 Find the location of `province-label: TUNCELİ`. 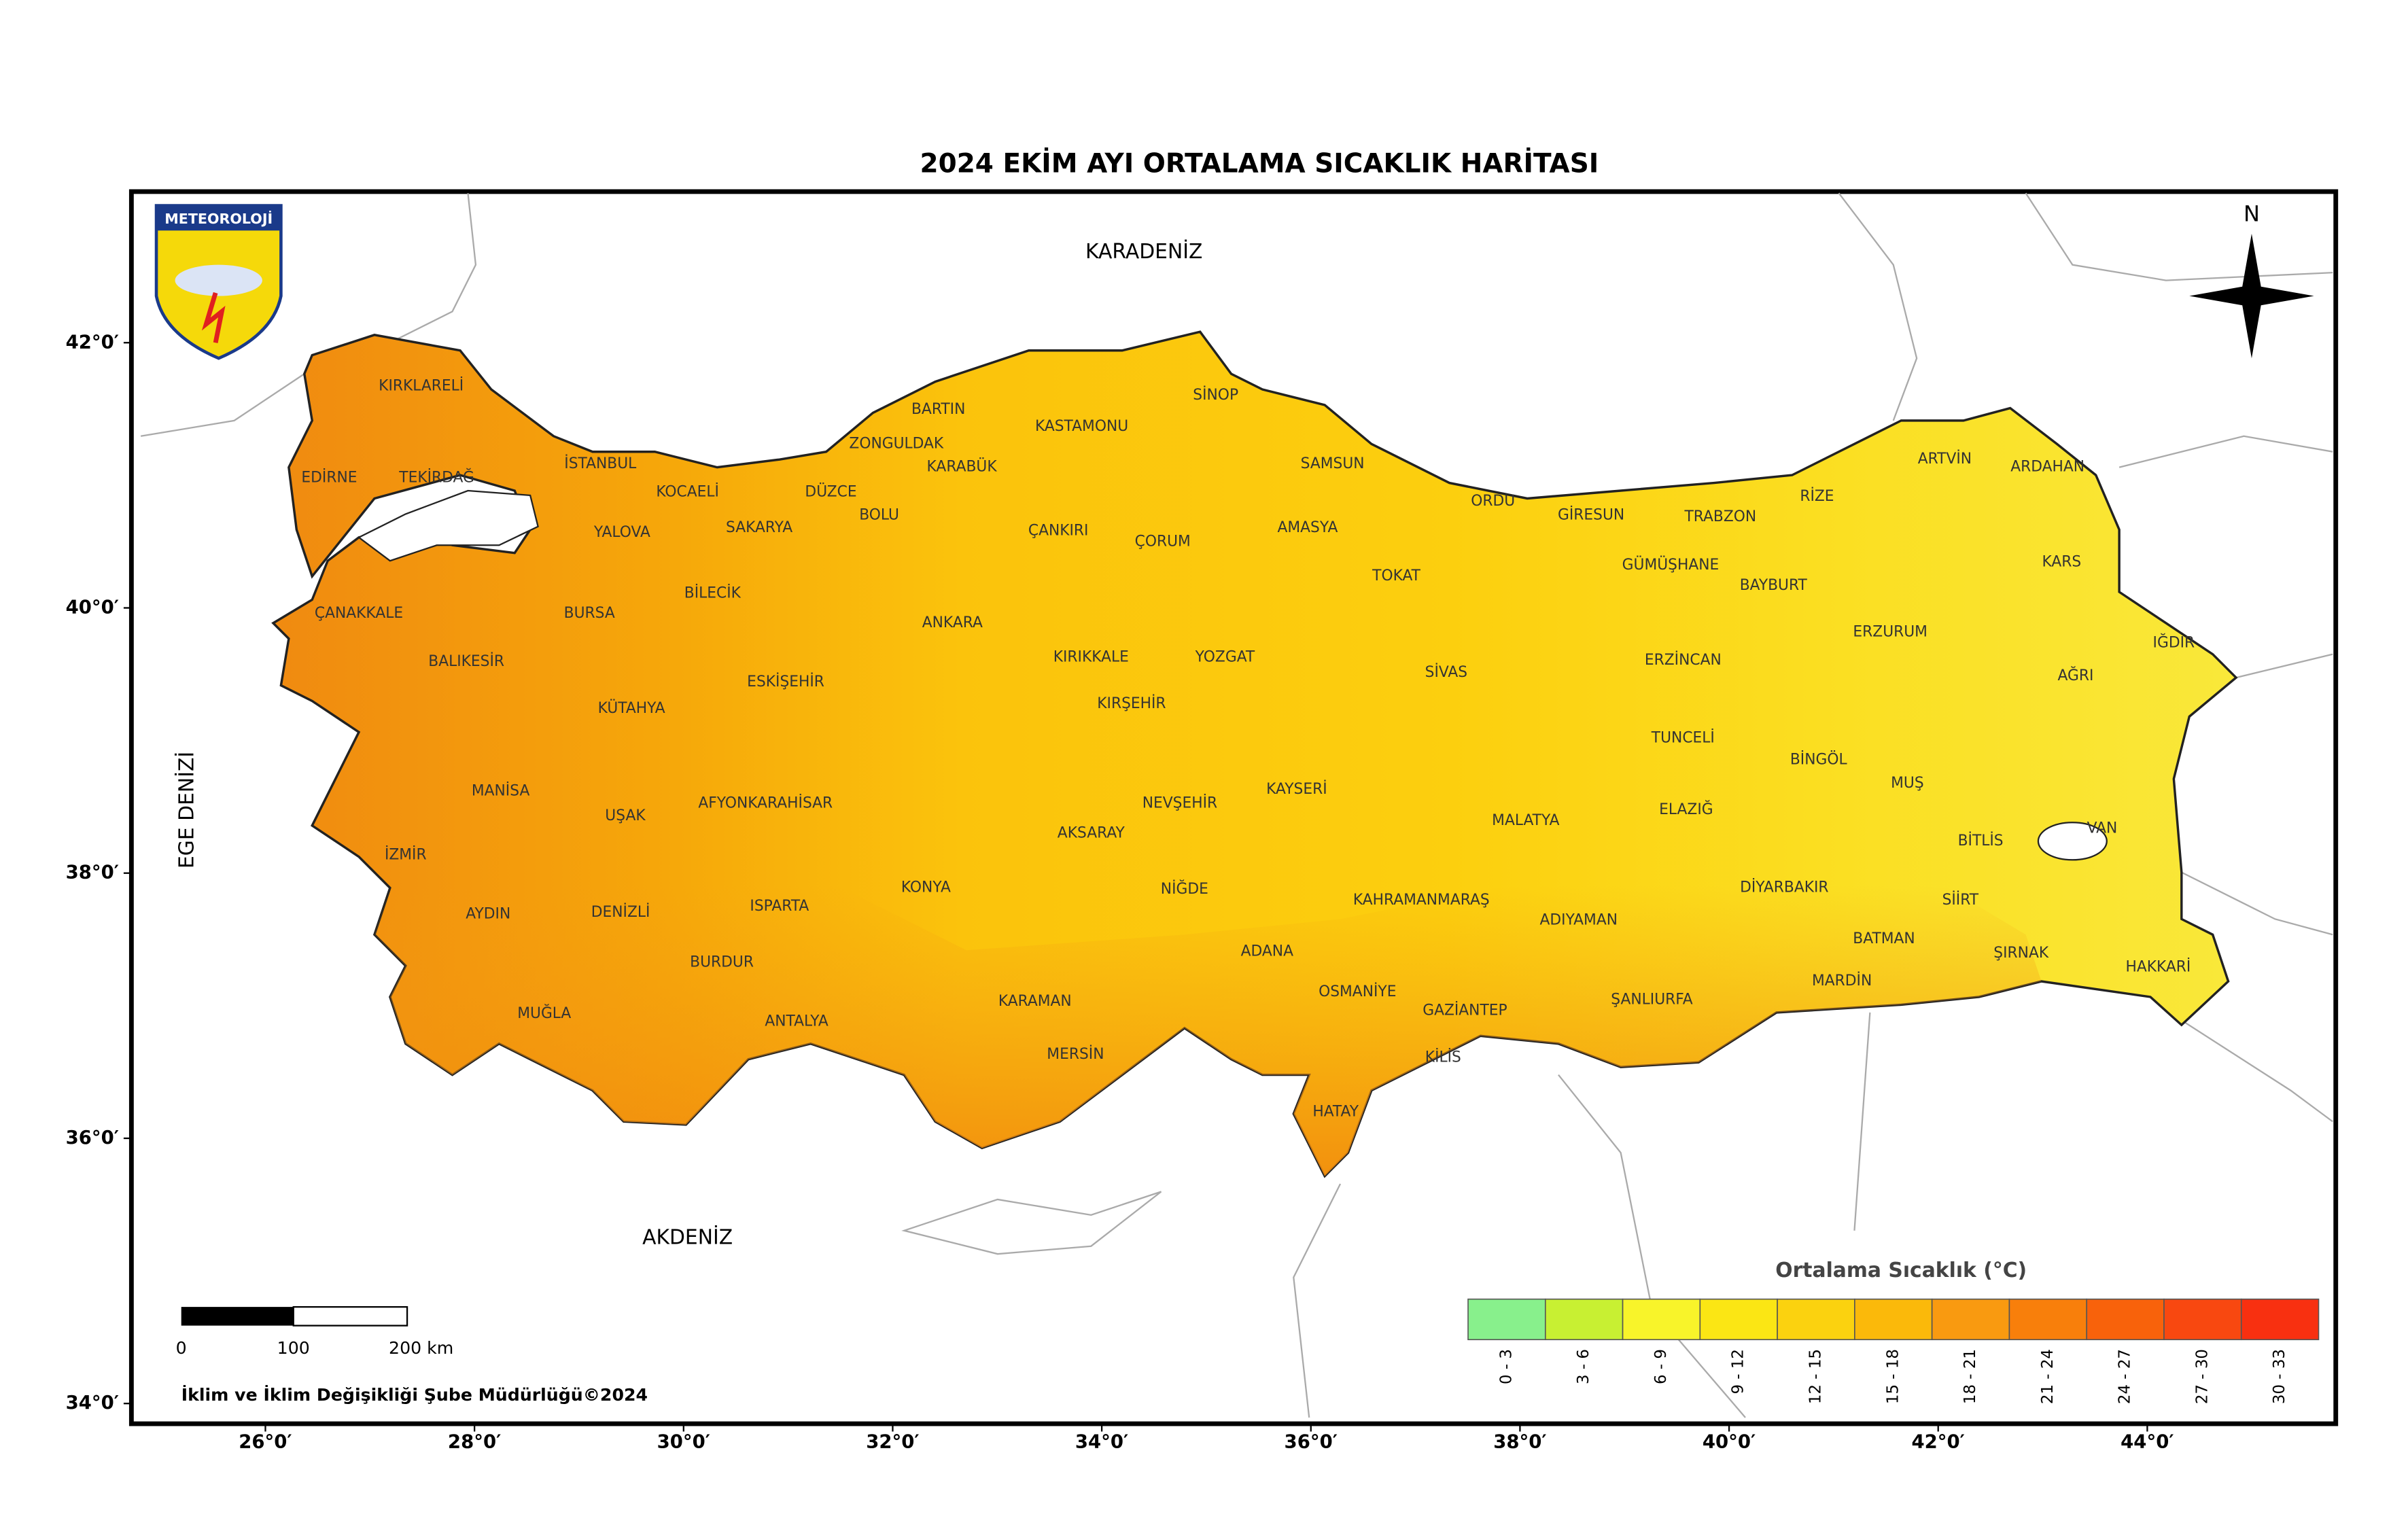

province-label: TUNCELİ is located at coordinates (1683, 737).